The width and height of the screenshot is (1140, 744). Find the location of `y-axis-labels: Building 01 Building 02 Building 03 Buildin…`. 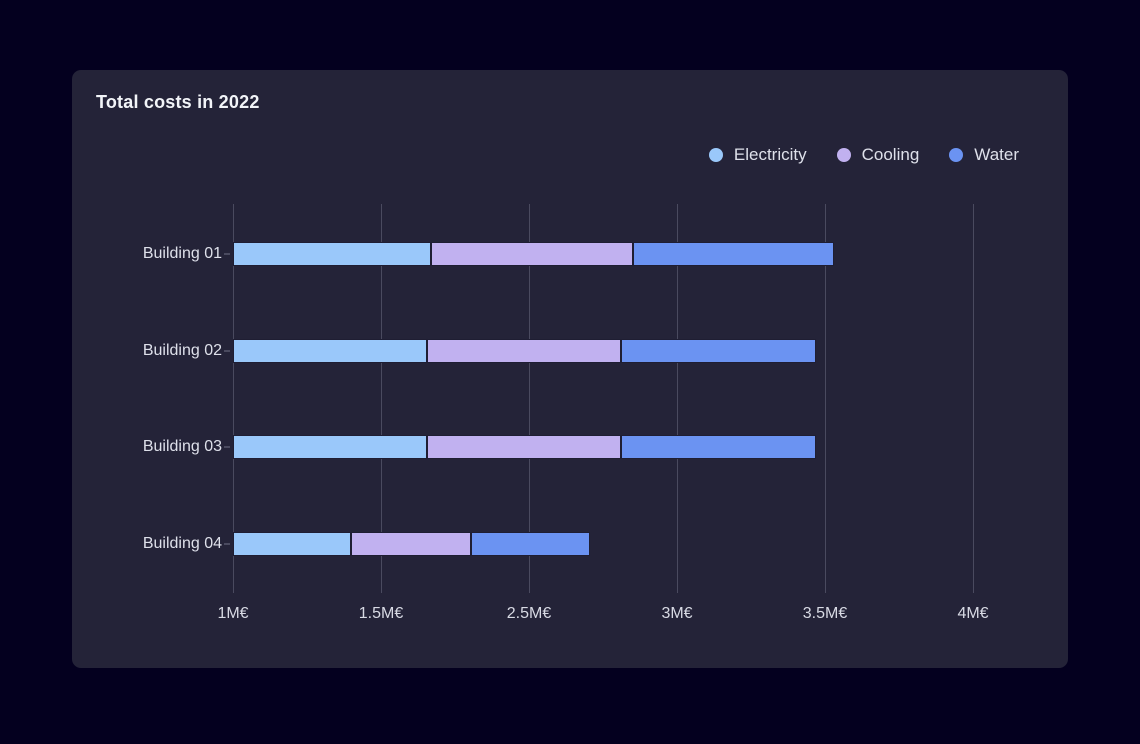

y-axis-labels: Building 01 Building 02 Building 03 Buildin… is located at coordinates (147, 398).